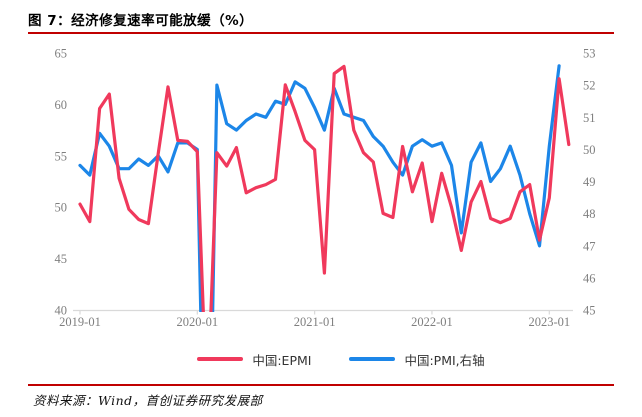 The width and height of the screenshot is (642, 417). I want to click on right-tick-label: 48, so click(589, 214).